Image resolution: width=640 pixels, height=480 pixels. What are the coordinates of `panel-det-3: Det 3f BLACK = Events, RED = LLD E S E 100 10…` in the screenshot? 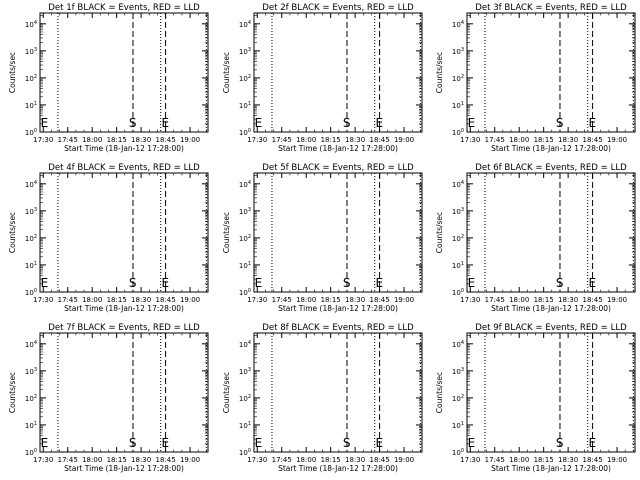 It's located at (535, 78).